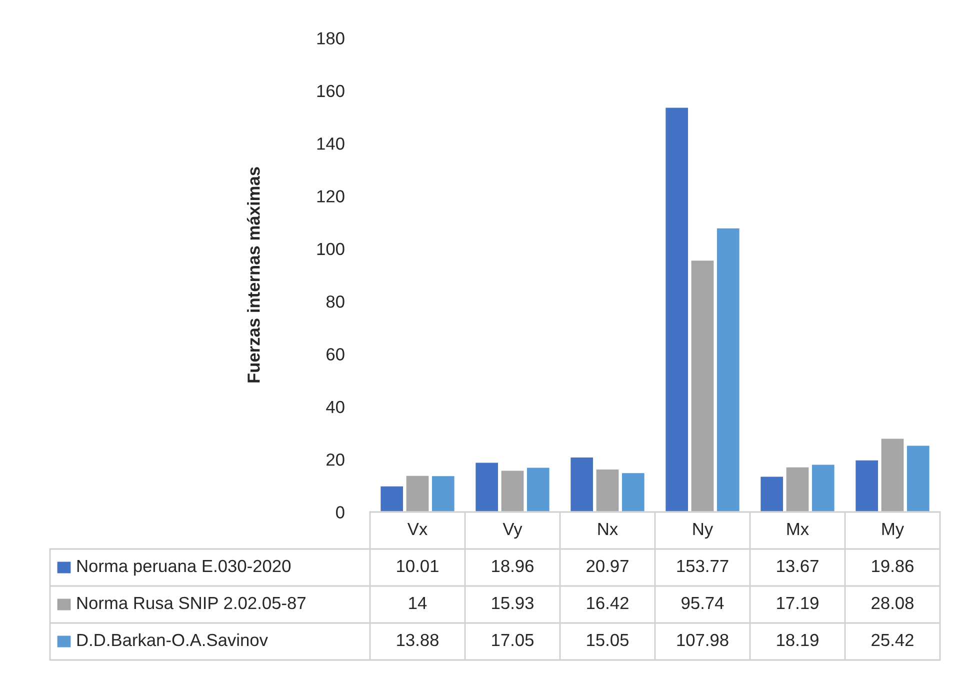  What do you see at coordinates (330, 249) in the screenshot?
I see `y-tick-label: 100` at bounding box center [330, 249].